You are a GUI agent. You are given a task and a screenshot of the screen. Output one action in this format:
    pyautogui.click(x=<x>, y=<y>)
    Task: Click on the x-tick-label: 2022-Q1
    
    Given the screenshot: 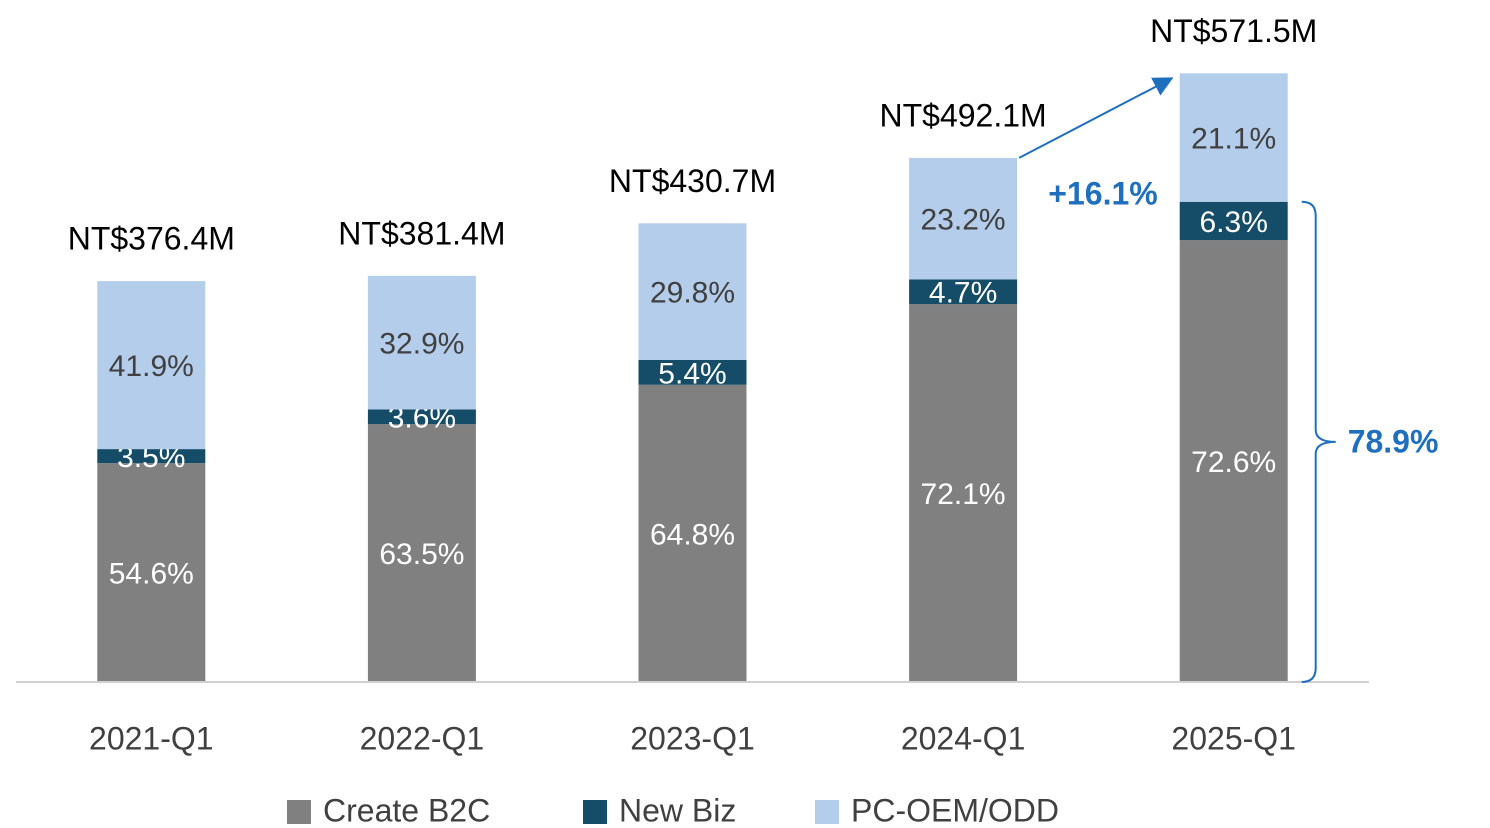 What is the action you would take?
    pyautogui.click(x=422, y=738)
    